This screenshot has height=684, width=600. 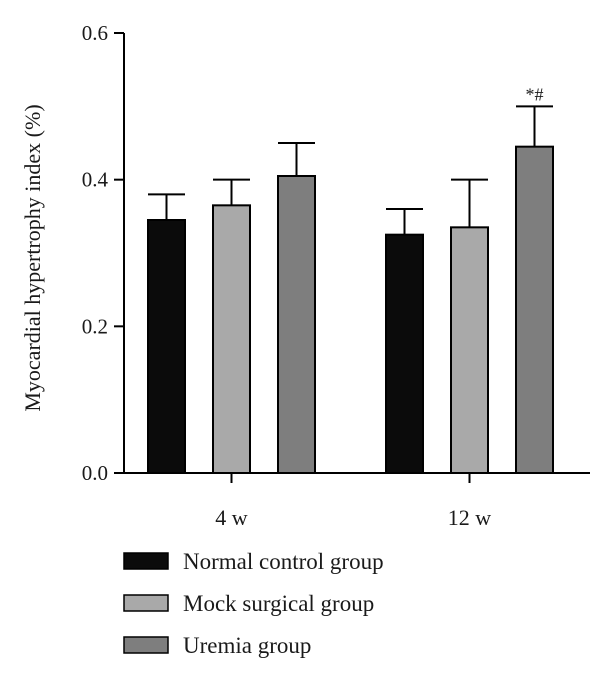 I want to click on x-ticks: 4 w 12 w, so click(x=353, y=501).